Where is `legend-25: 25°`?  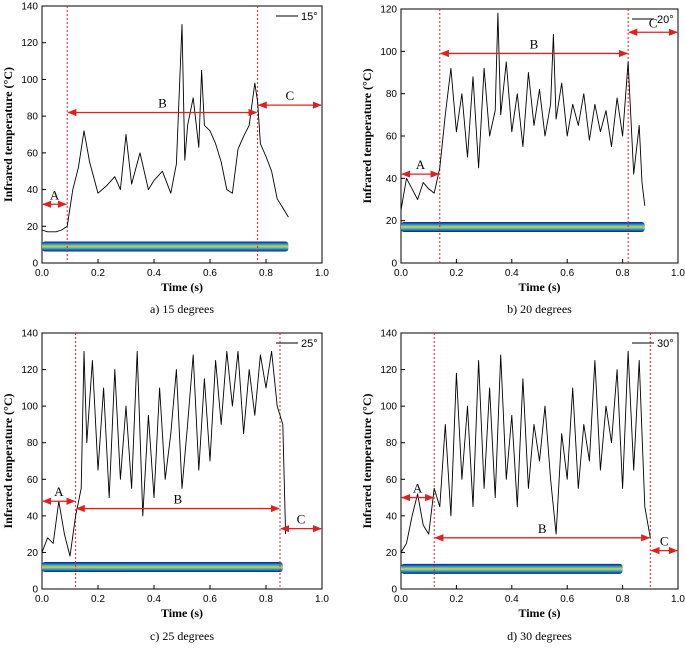
legend-25: 25° is located at coordinates (309, 344).